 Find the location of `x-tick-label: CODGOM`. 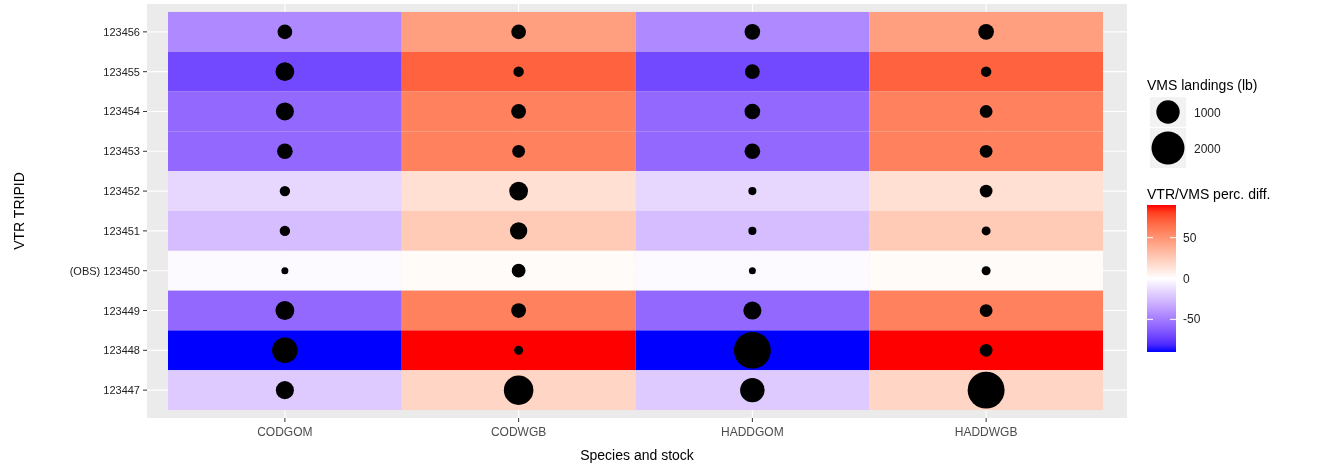

x-tick-label: CODGOM is located at coordinates (285, 432).